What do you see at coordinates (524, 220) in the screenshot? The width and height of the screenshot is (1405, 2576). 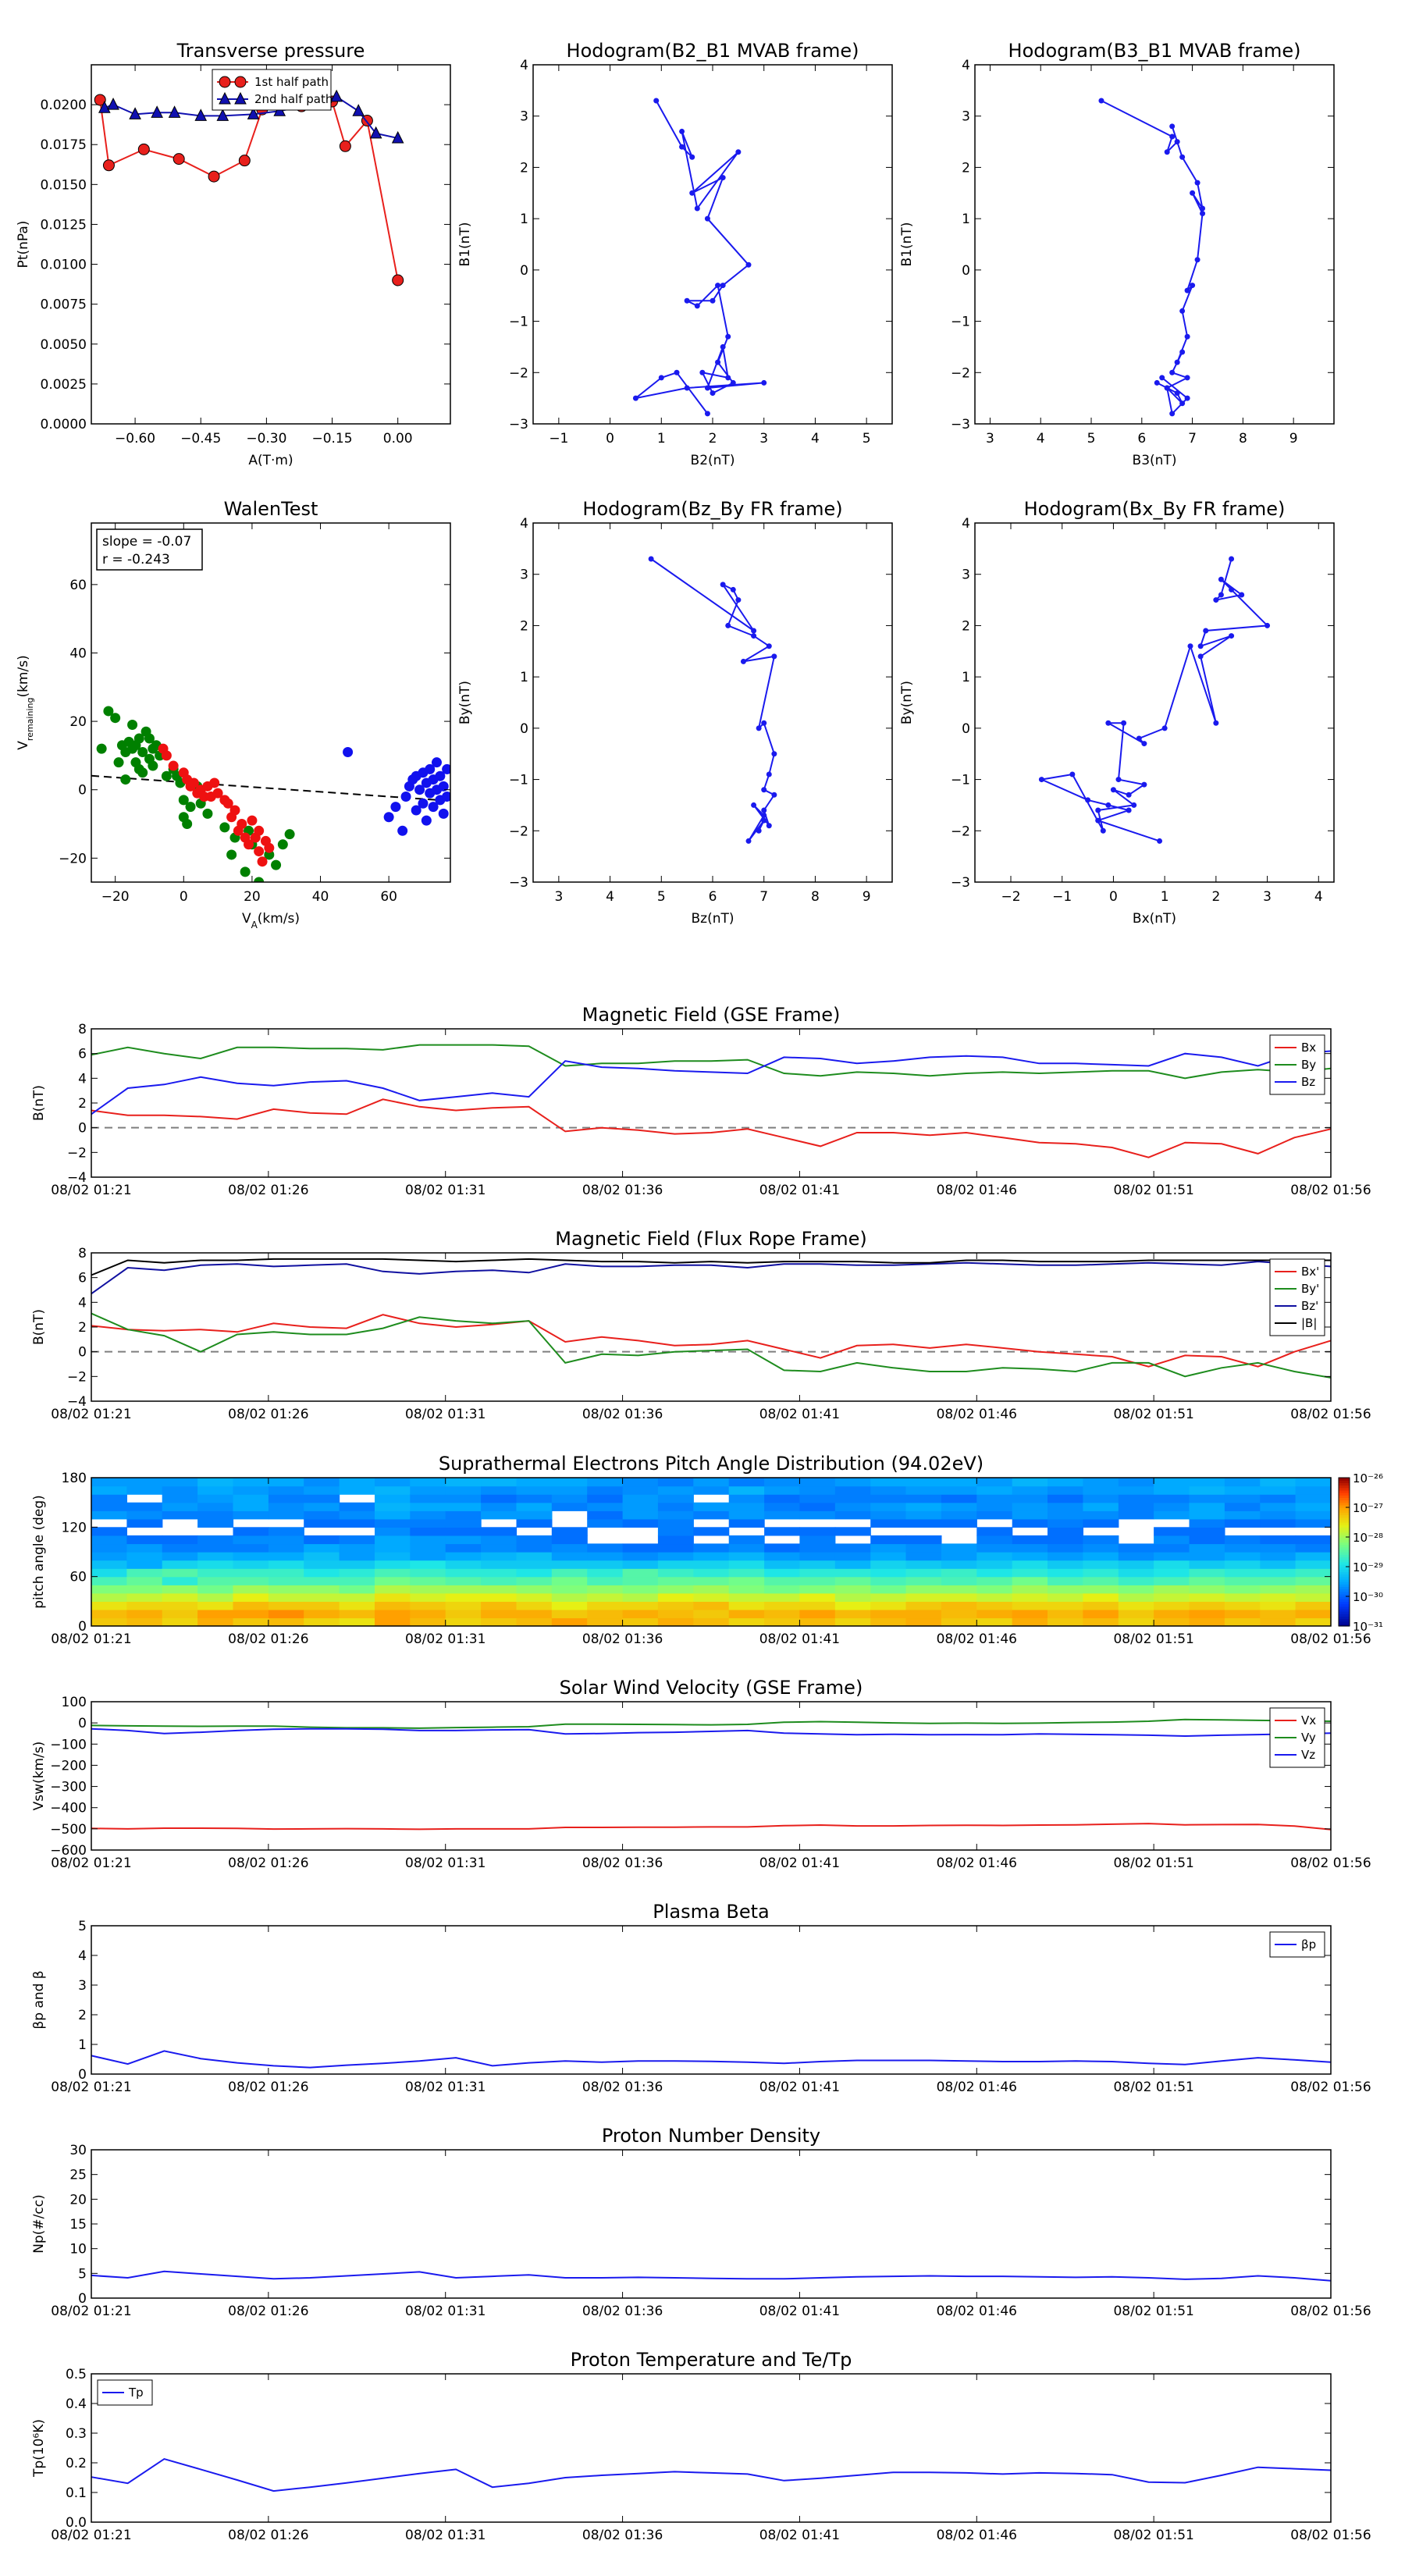 I see `h1-ytick-label: 1` at bounding box center [524, 220].